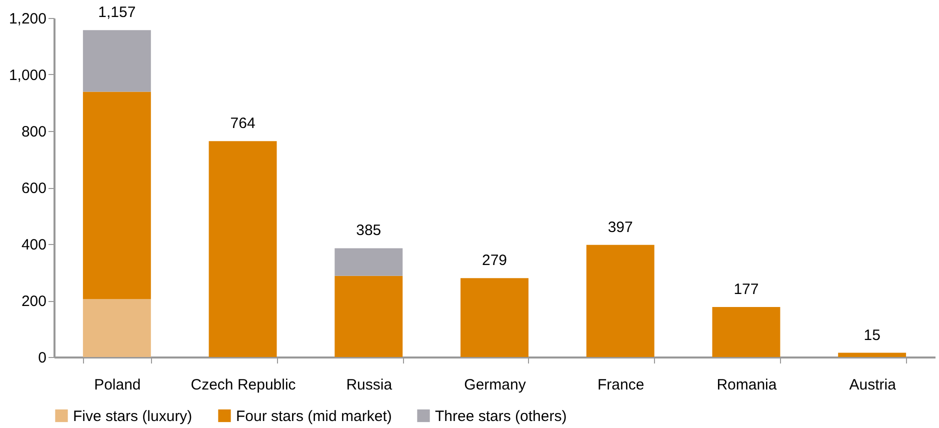  I want to click on y-tick-label: 600, so click(33, 188).